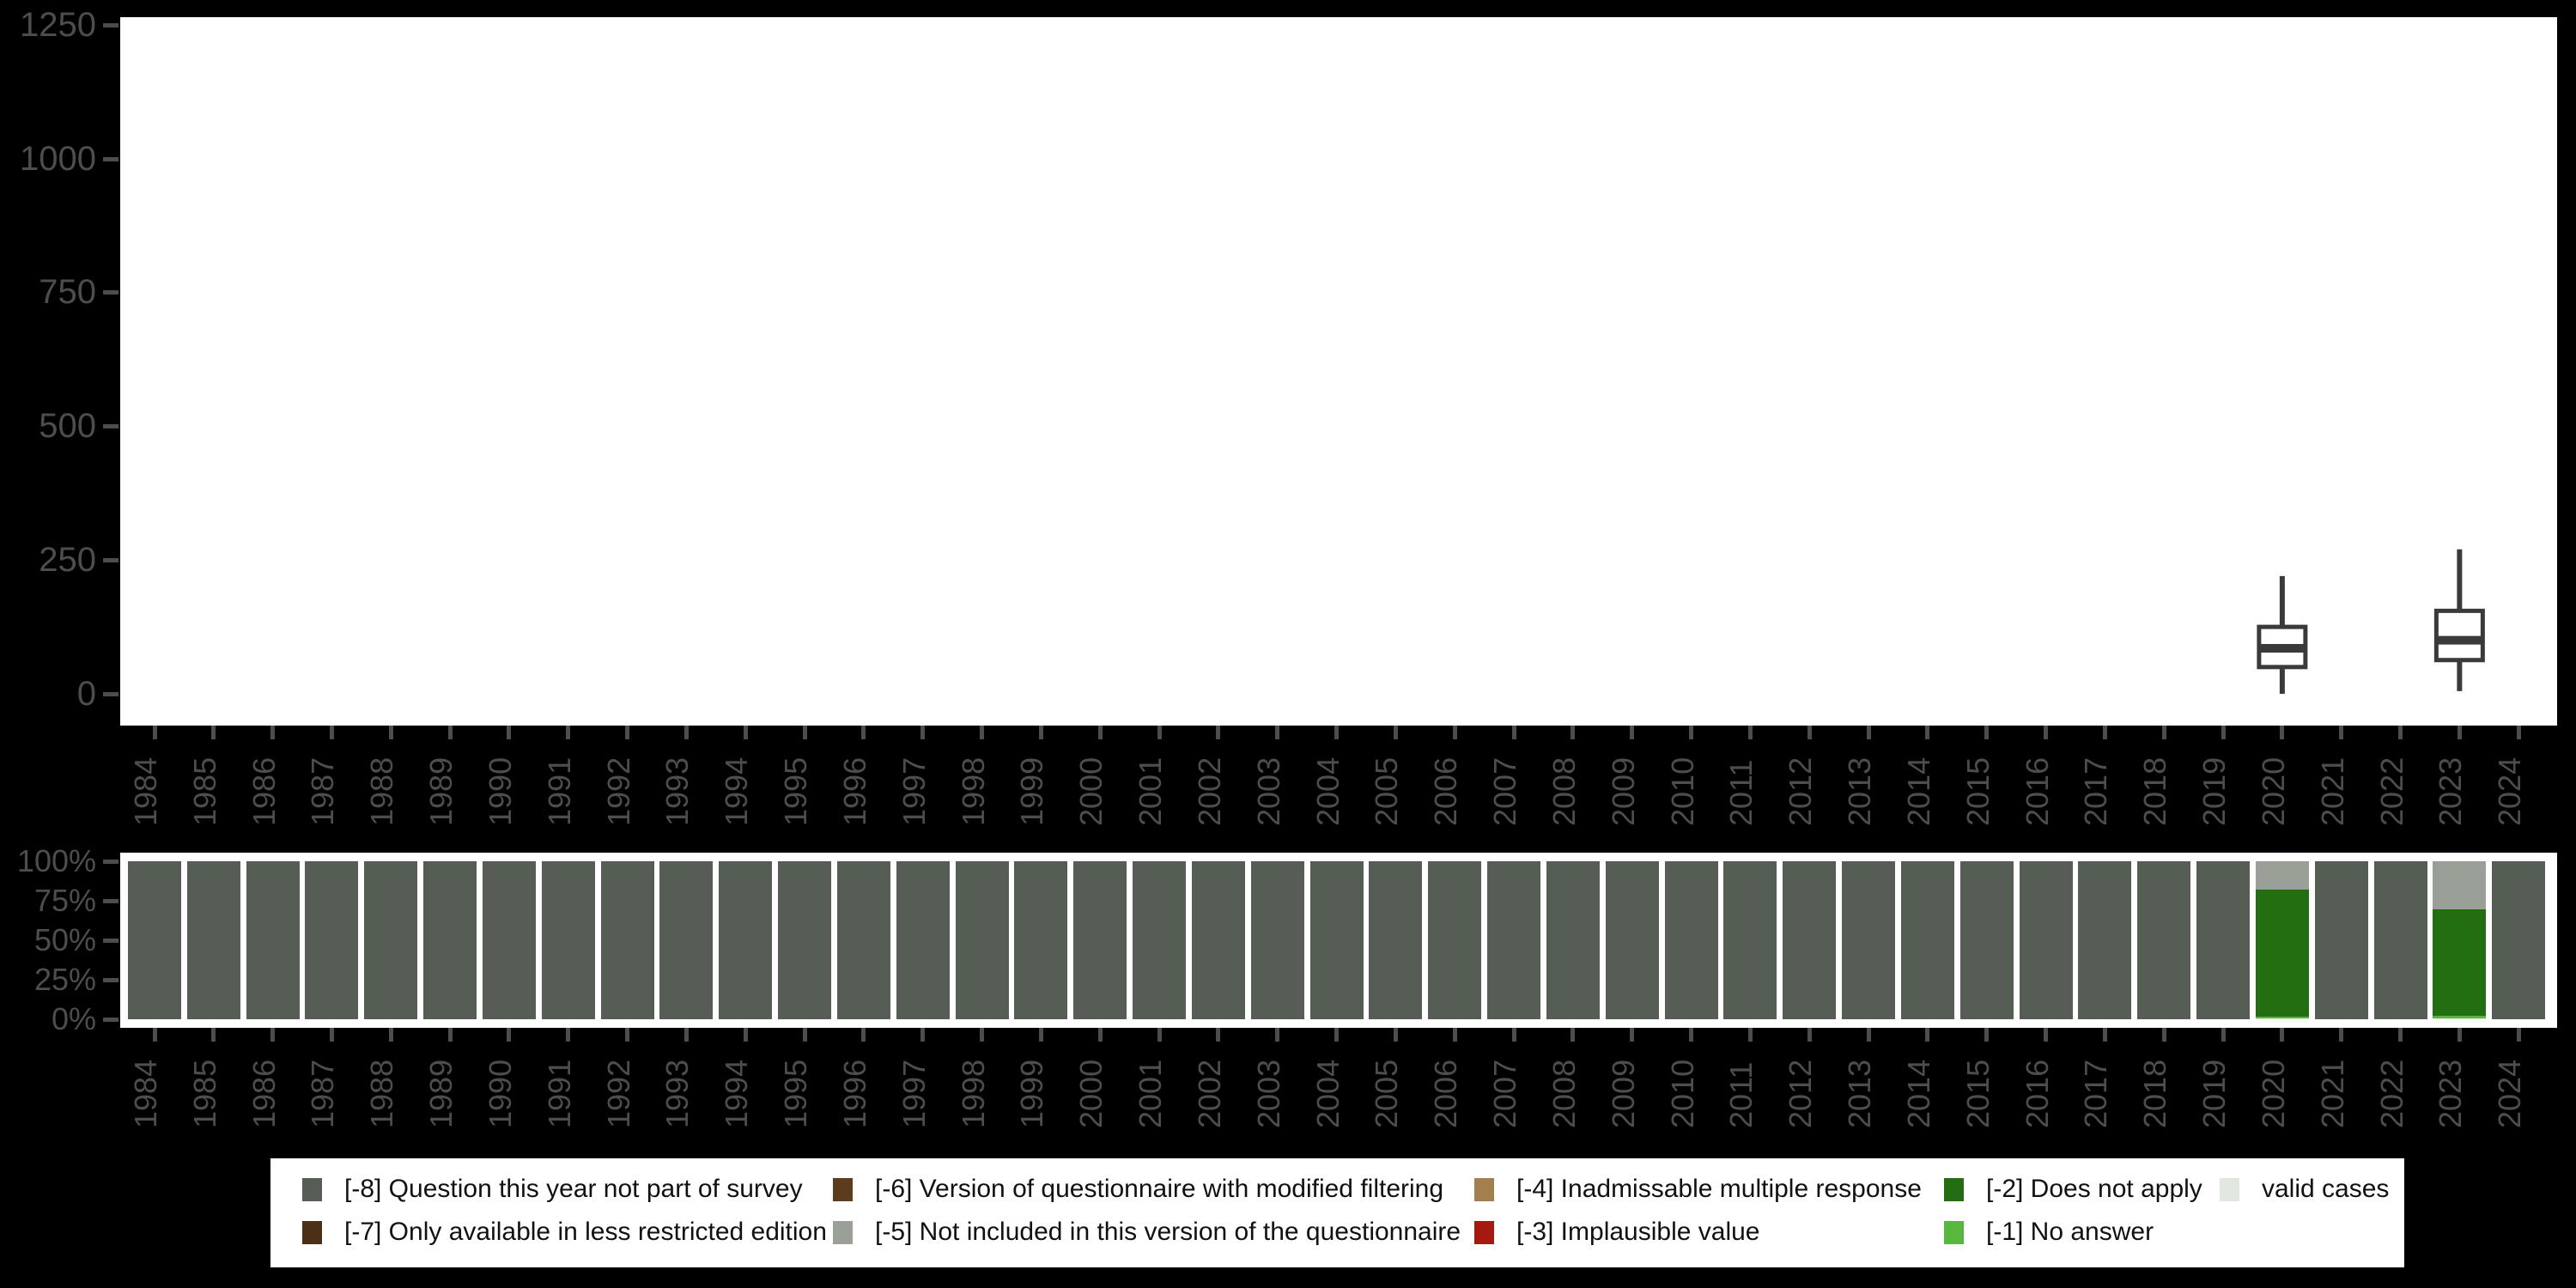 The image size is (2576, 1288). I want to click on bar-segment-1991--8, so click(568, 940).